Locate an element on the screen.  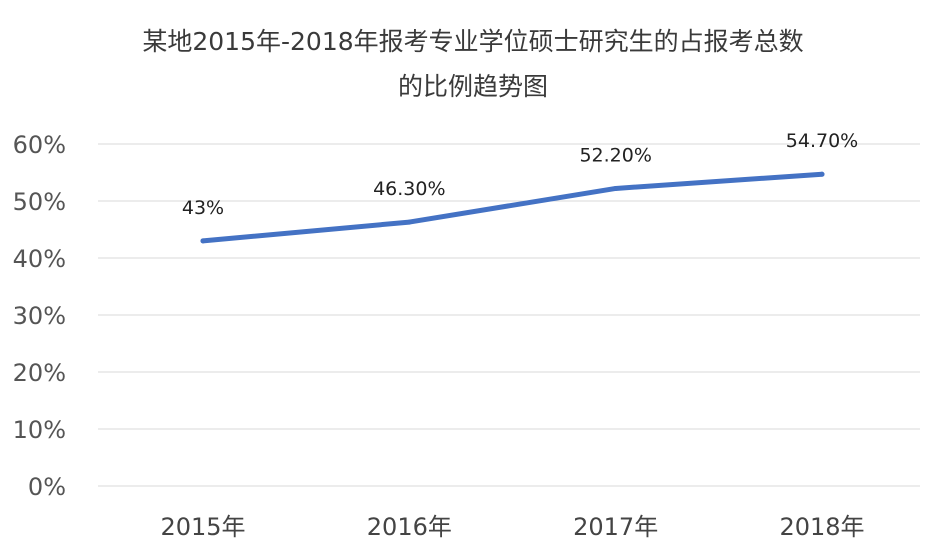
x-tick-label: 2016年 is located at coordinates (409, 527).